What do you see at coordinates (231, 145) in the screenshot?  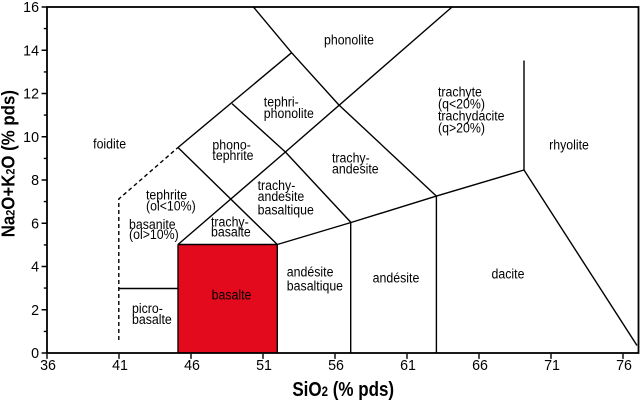 I see `svg-text: phono-` at bounding box center [231, 145].